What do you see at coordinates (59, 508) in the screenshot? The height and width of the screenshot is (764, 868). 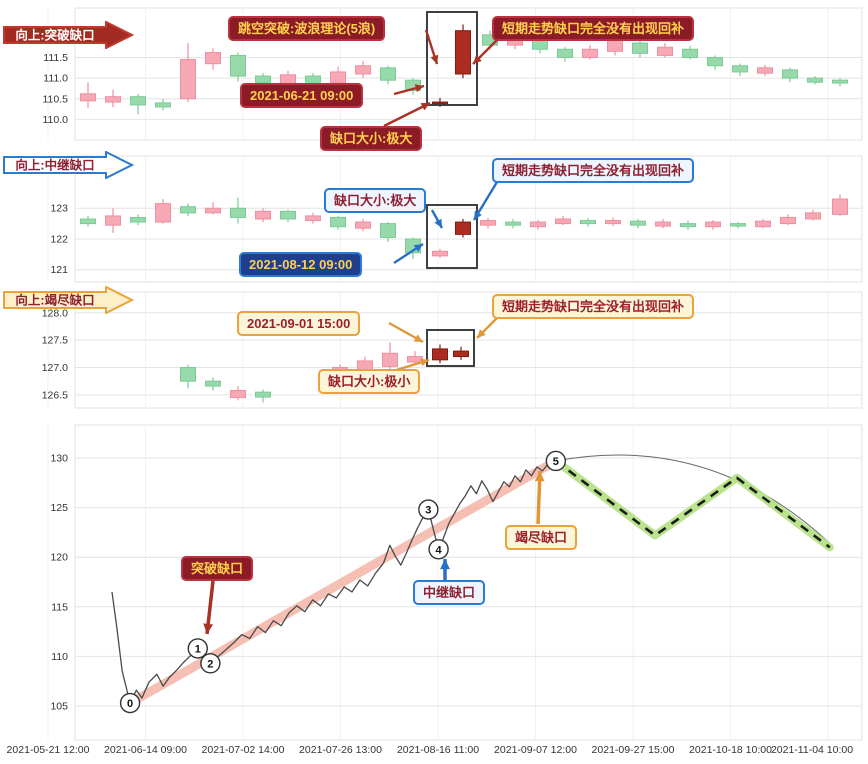 I see `svg-text: 125` at bounding box center [59, 508].